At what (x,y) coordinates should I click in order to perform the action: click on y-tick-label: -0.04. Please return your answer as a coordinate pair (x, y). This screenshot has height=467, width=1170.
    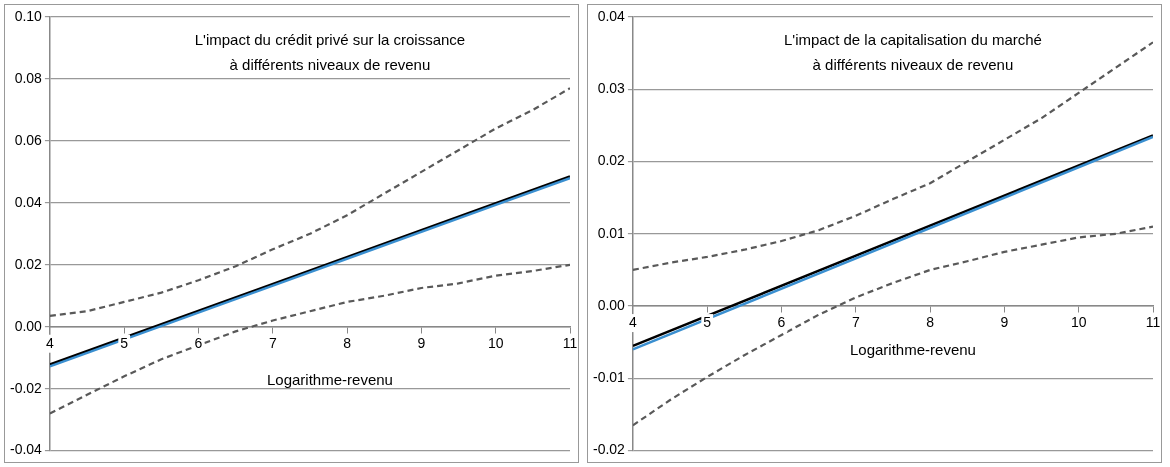
    Looking at the image, I should click on (26, 449).